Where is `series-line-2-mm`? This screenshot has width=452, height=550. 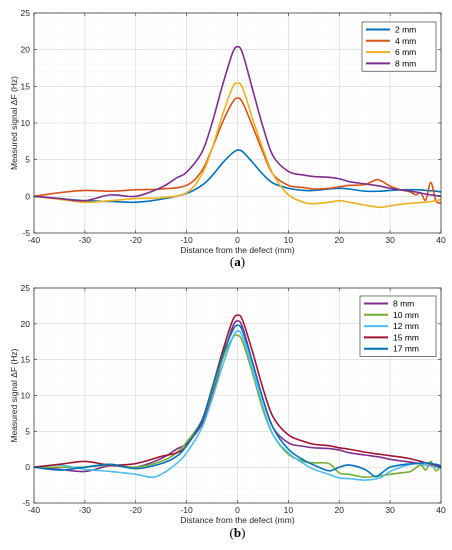 series-line-2-mm is located at coordinates (237, 176).